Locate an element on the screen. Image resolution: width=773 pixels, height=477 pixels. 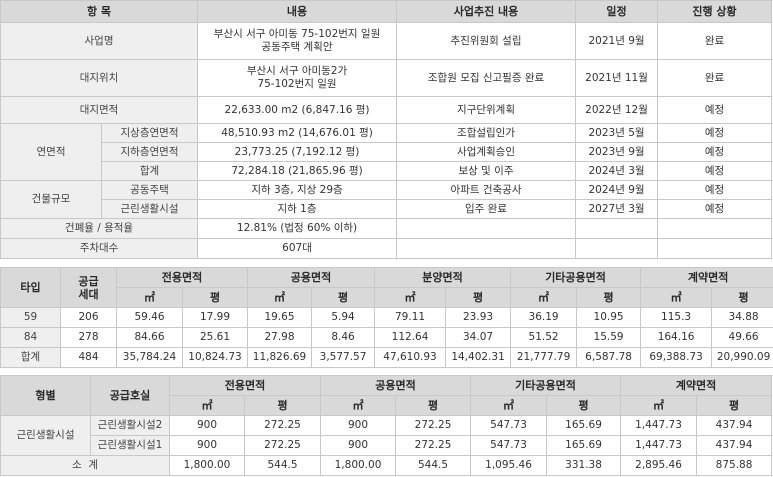
value-cell: 23,773.25 (7,192.12 평) is located at coordinates (297, 152).